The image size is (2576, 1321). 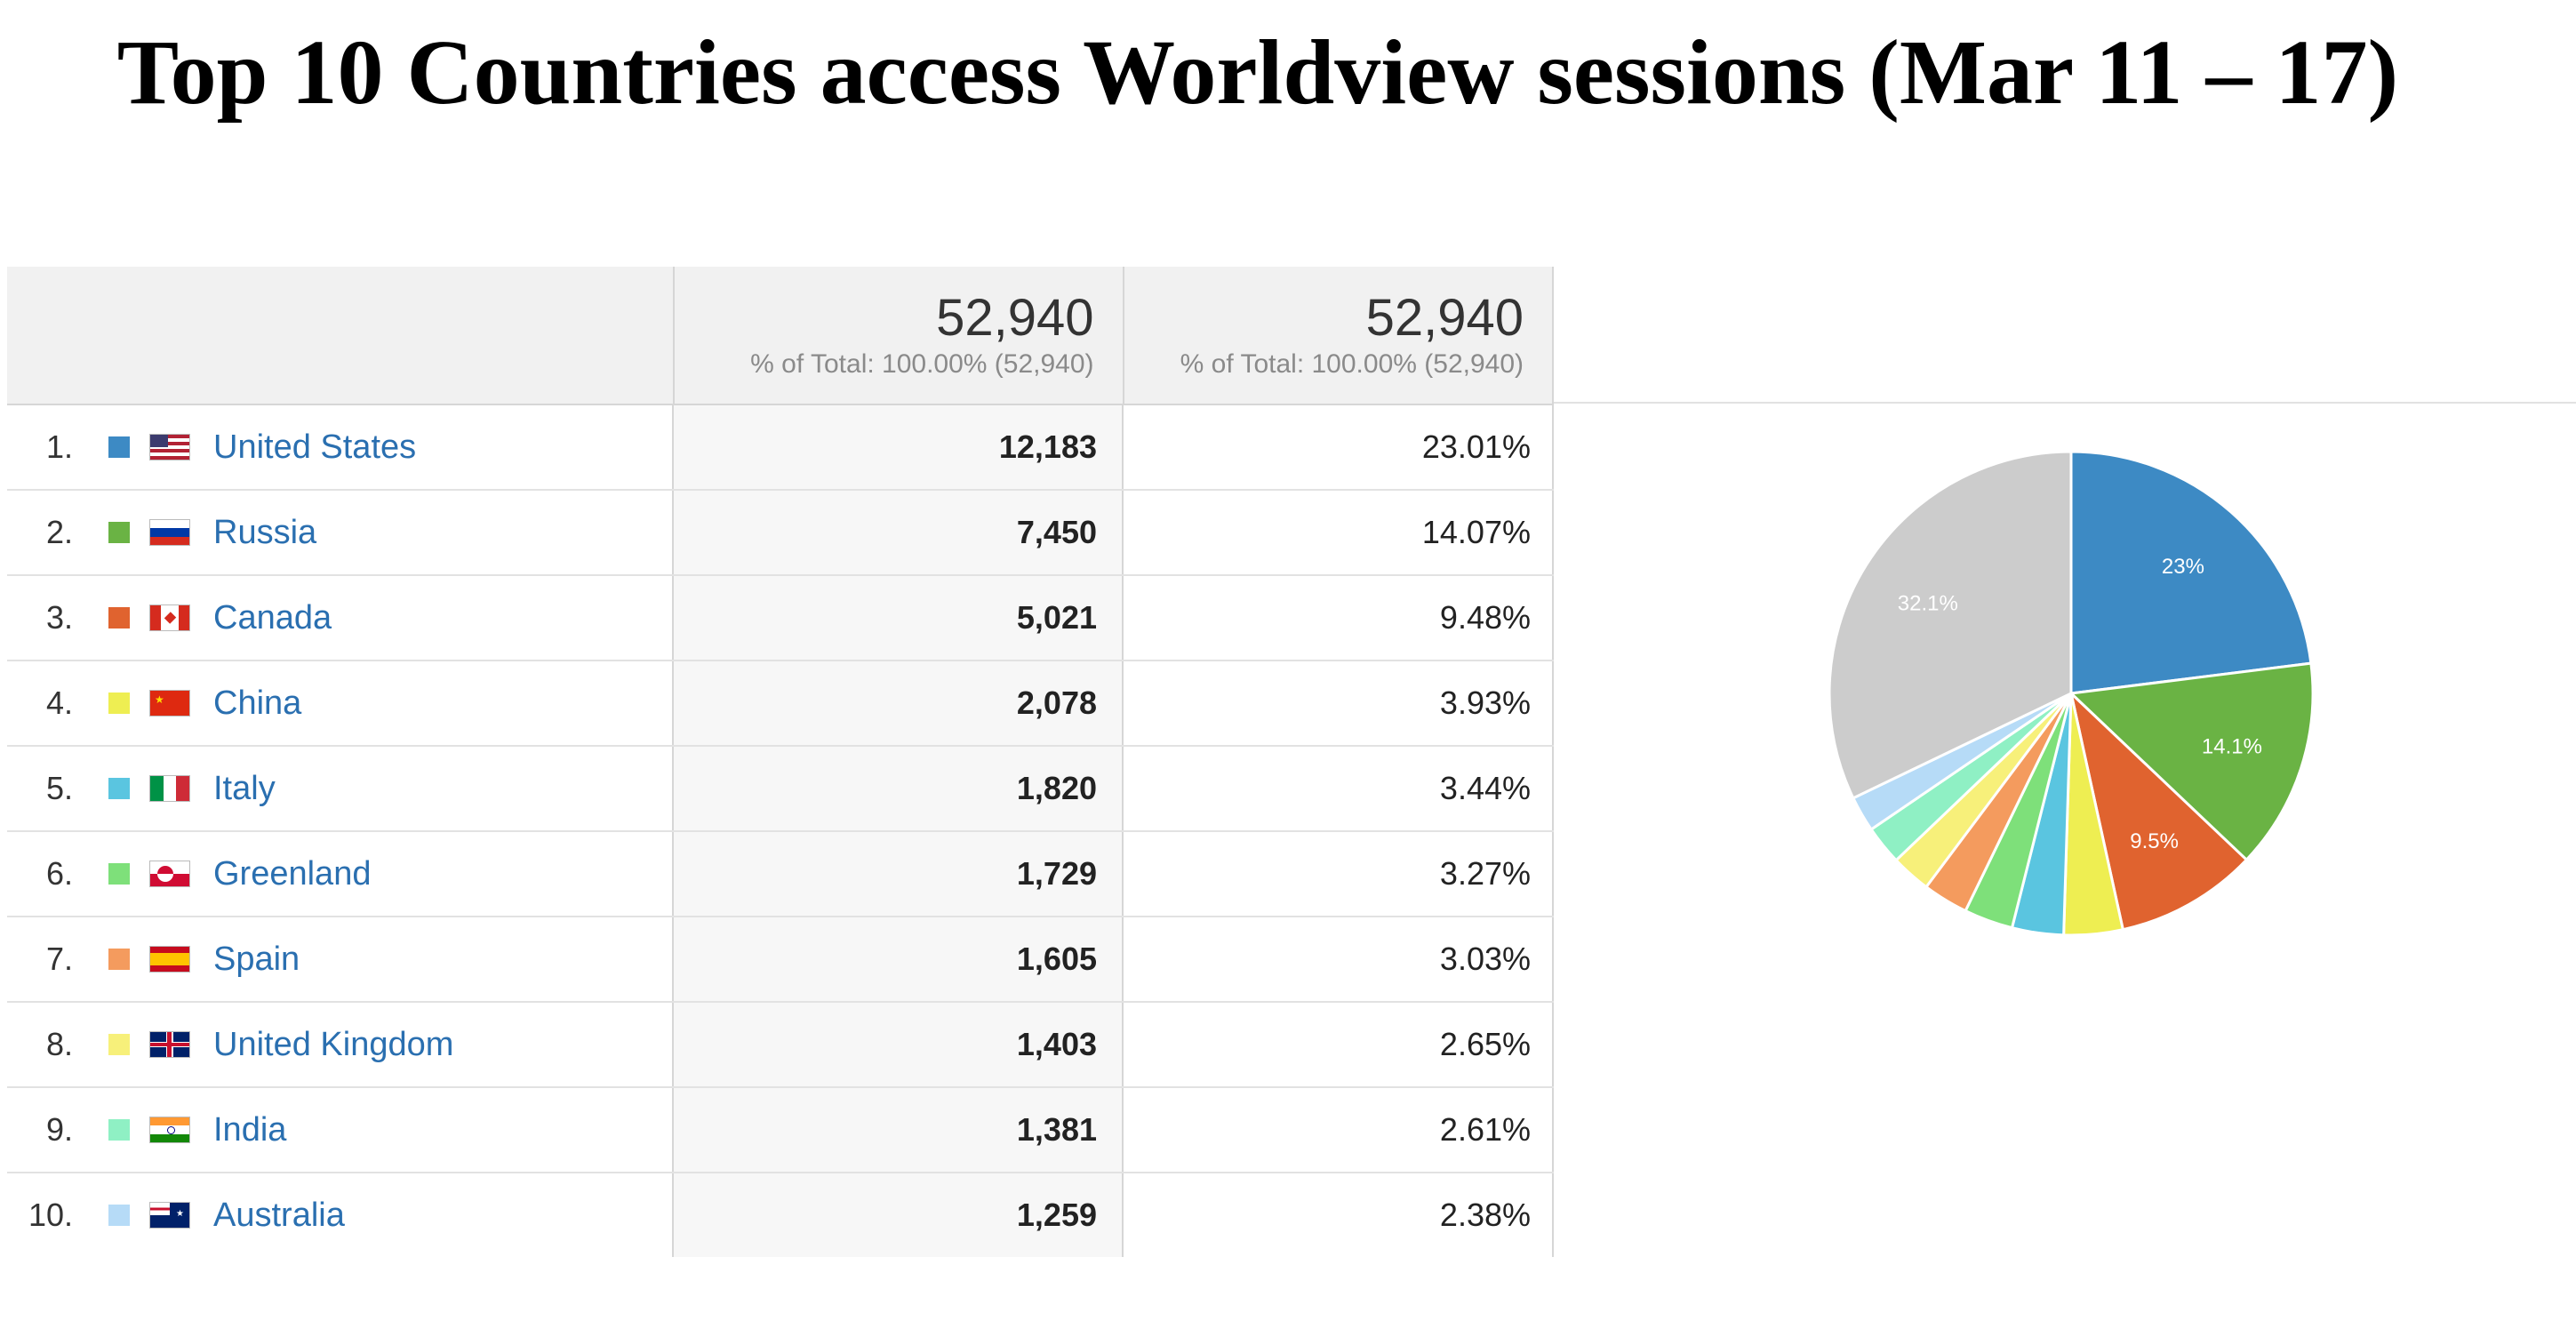 I want to click on sessions-value: 12,183, so click(x=899, y=447).